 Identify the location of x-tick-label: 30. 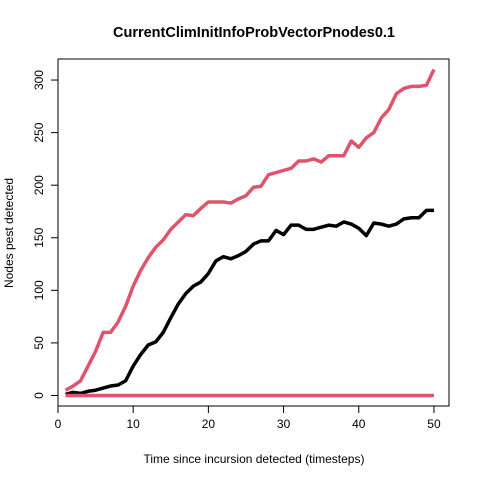
(284, 424).